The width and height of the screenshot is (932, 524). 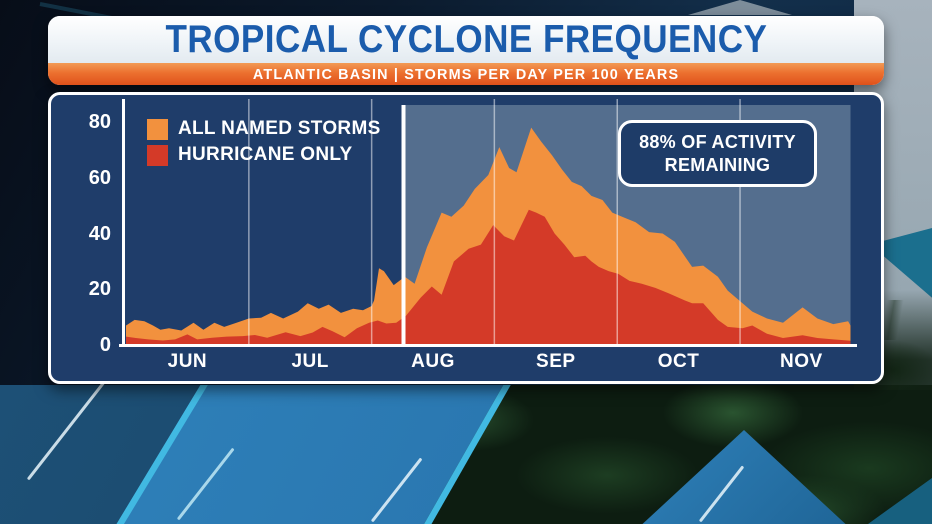 I want to click on legend-item-all-named-storms: ALL NAMED STORMS, so click(x=264, y=129).